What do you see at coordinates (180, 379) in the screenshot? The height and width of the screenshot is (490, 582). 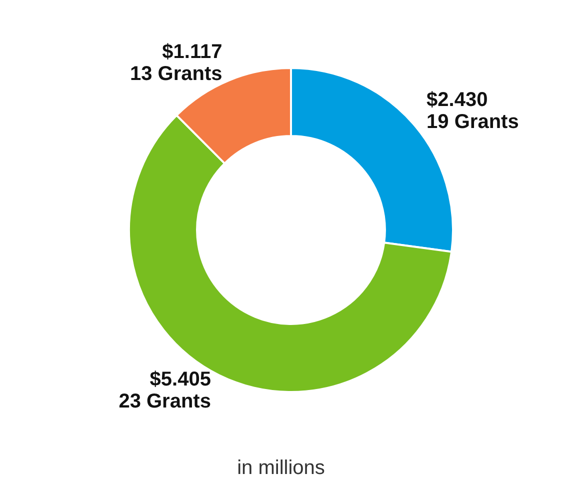 I see `data-label: $5.405` at bounding box center [180, 379].